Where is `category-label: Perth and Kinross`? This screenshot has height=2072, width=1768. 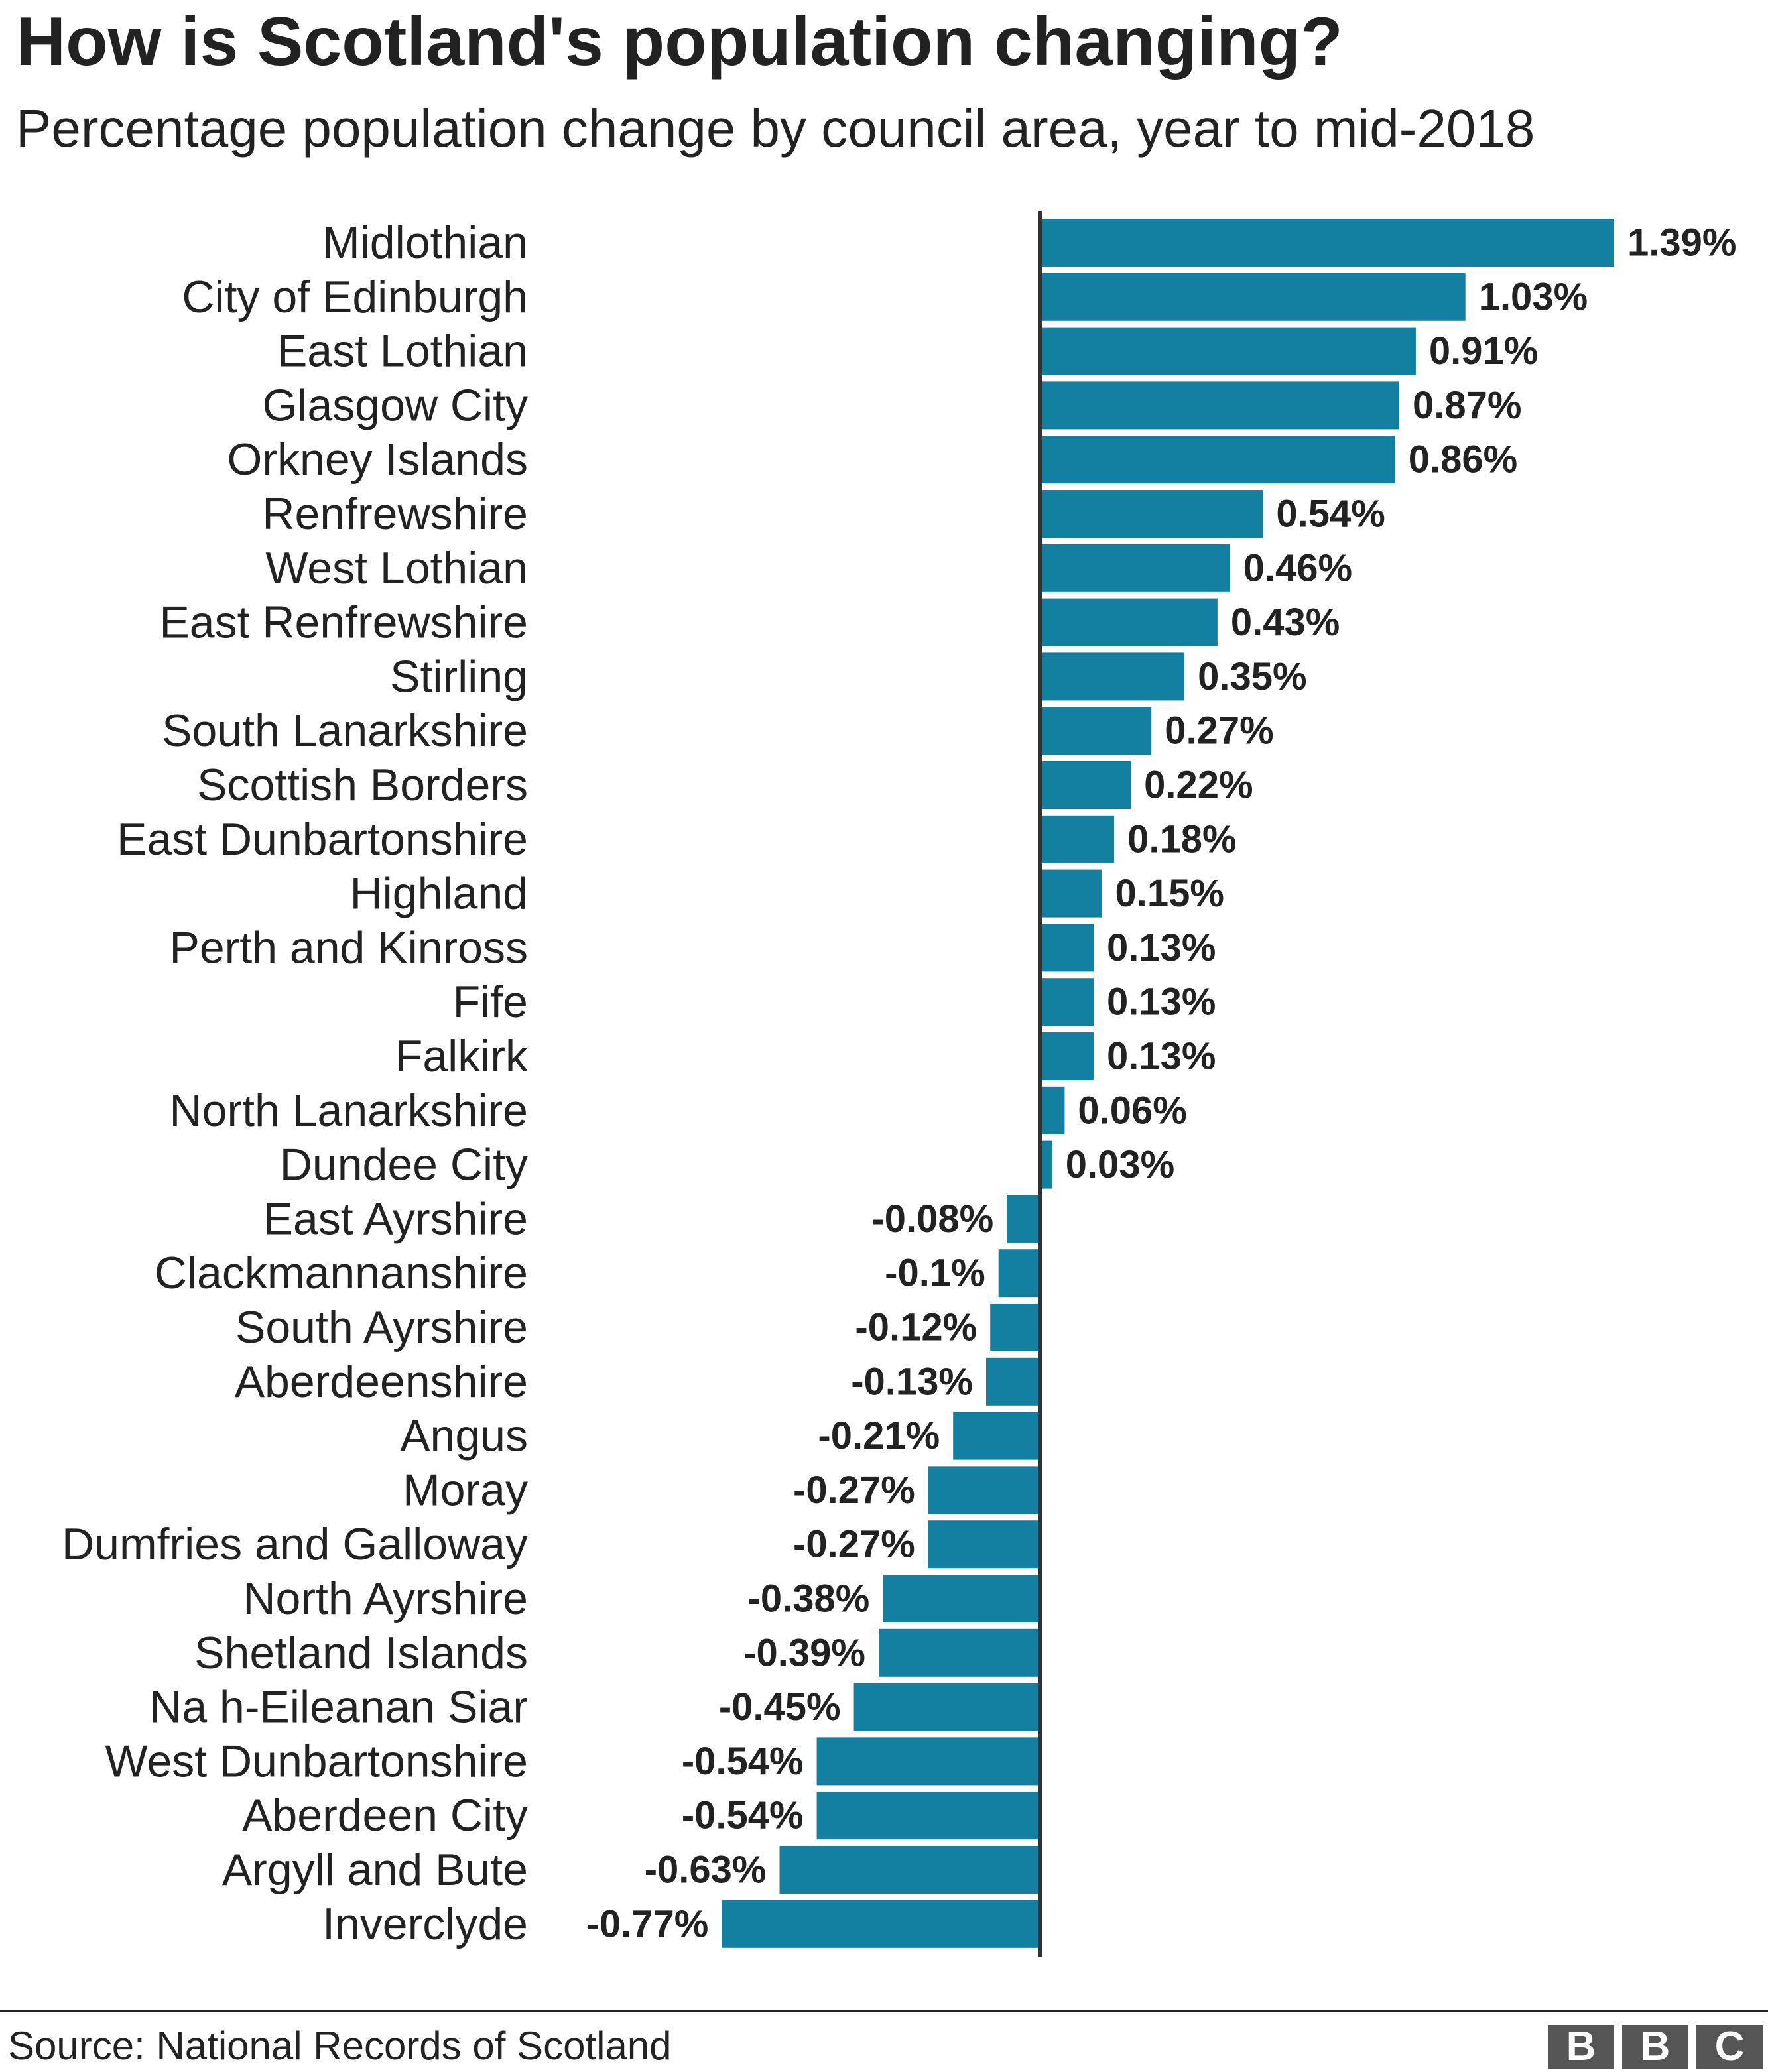
category-label: Perth and Kinross is located at coordinates (348, 947).